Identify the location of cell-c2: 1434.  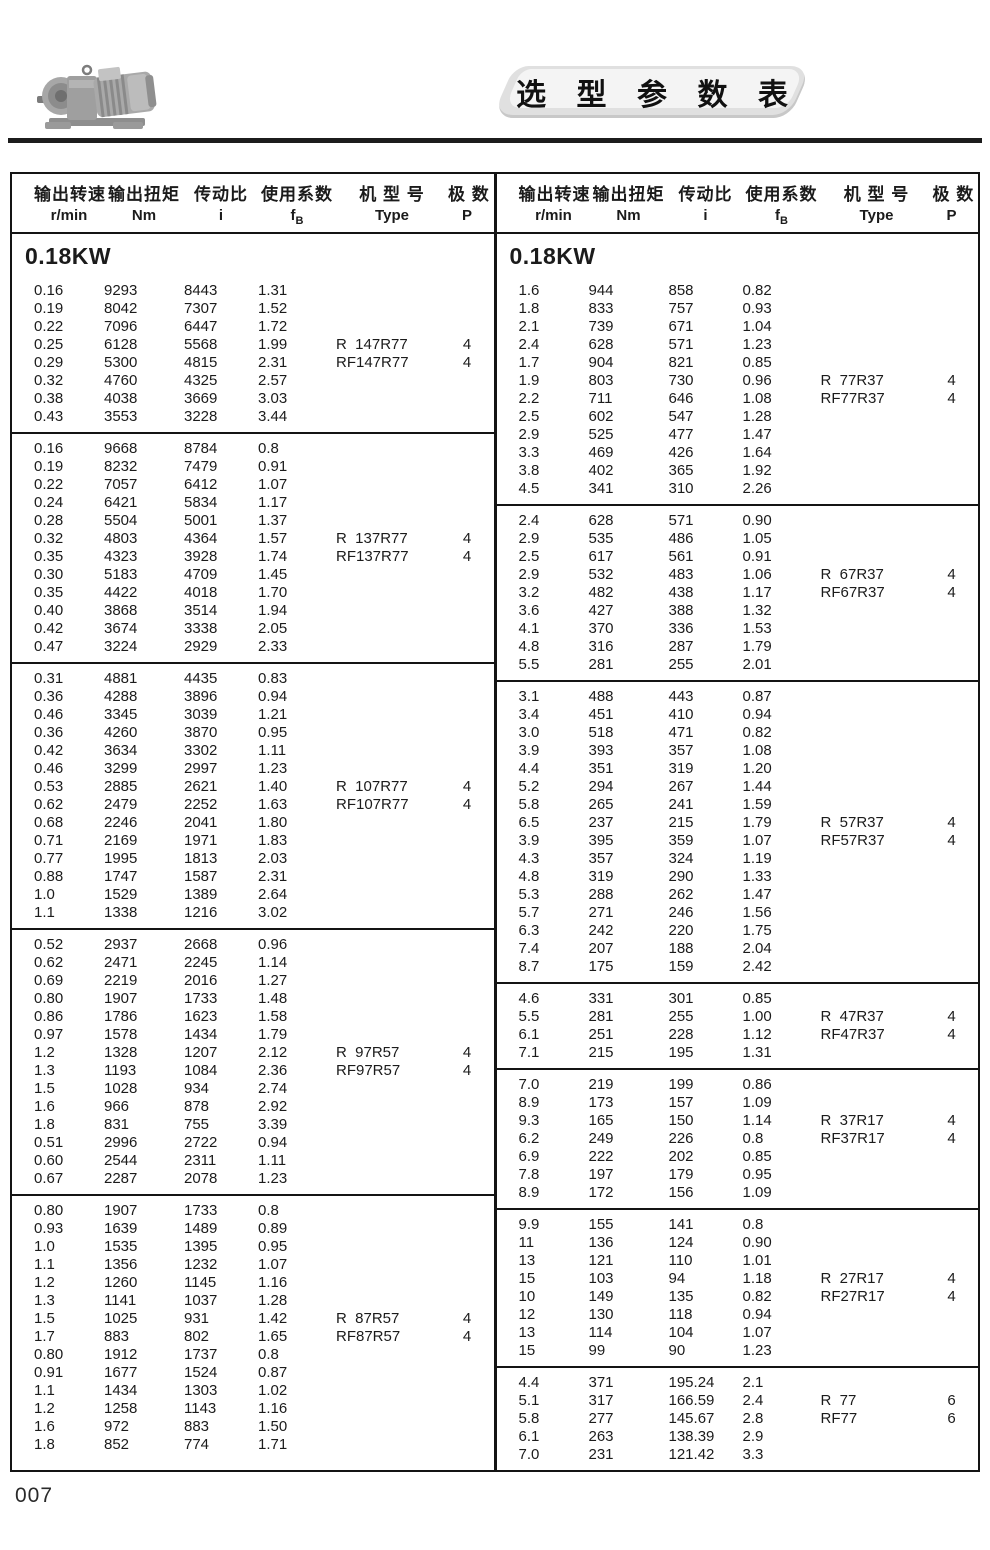
(121, 1390).